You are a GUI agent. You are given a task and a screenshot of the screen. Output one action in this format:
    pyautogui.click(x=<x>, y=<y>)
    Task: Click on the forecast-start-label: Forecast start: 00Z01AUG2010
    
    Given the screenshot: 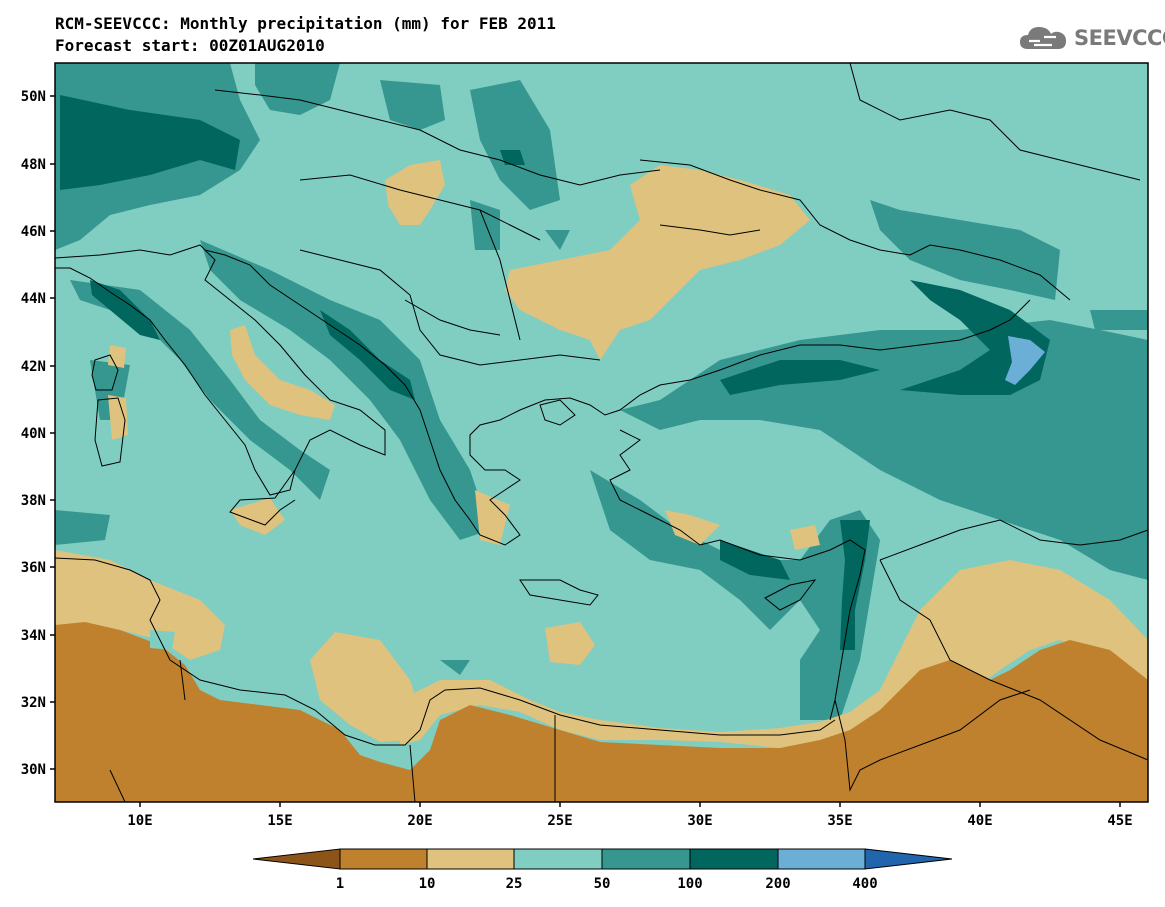 What is the action you would take?
    pyautogui.click(x=190, y=45)
    